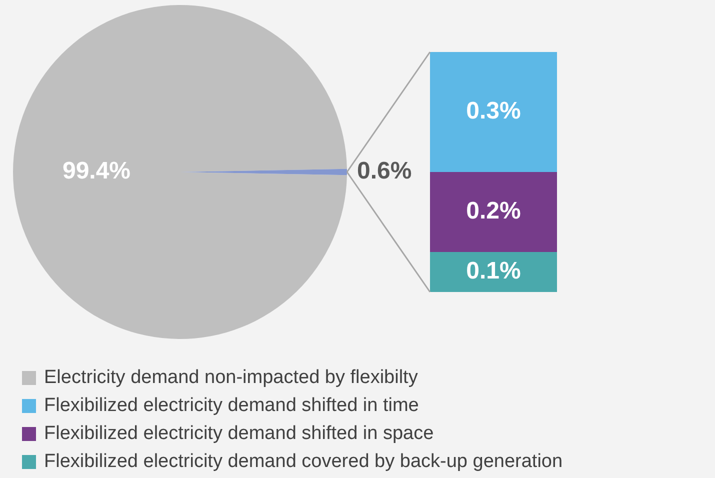 Image resolution: width=715 pixels, height=478 pixels. What do you see at coordinates (384, 171) in the screenshot?
I see `data-label: 0.6%` at bounding box center [384, 171].